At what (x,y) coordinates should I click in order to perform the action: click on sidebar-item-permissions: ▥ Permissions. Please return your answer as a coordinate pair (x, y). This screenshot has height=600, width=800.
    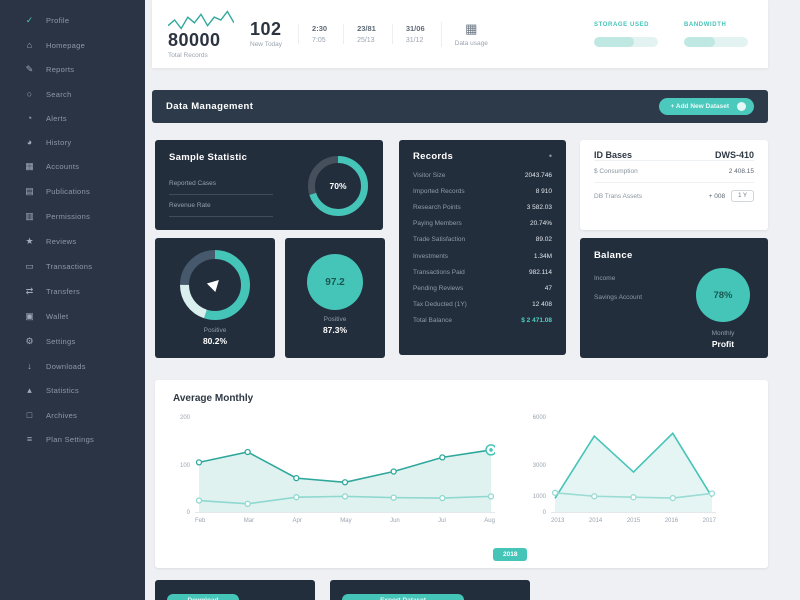
    Looking at the image, I should click on (72, 216).